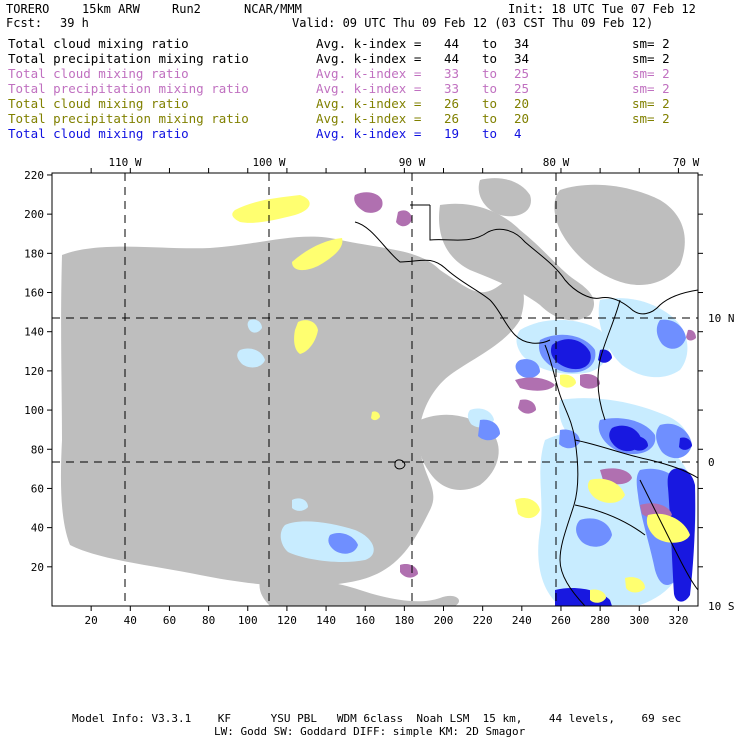 The width and height of the screenshot is (740, 740). What do you see at coordinates (273, 9) in the screenshot?
I see `organization: NCAR/MMM` at bounding box center [273, 9].